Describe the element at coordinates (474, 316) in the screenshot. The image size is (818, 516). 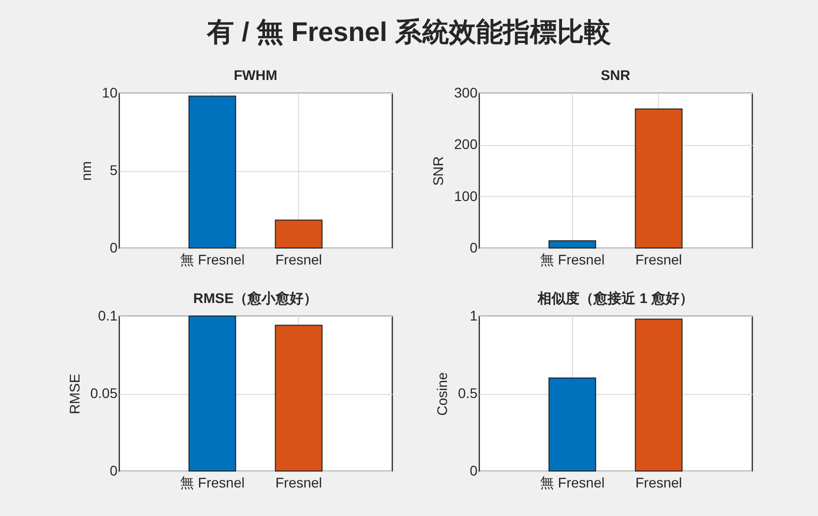
I see `y-tick-label: 1` at that location.